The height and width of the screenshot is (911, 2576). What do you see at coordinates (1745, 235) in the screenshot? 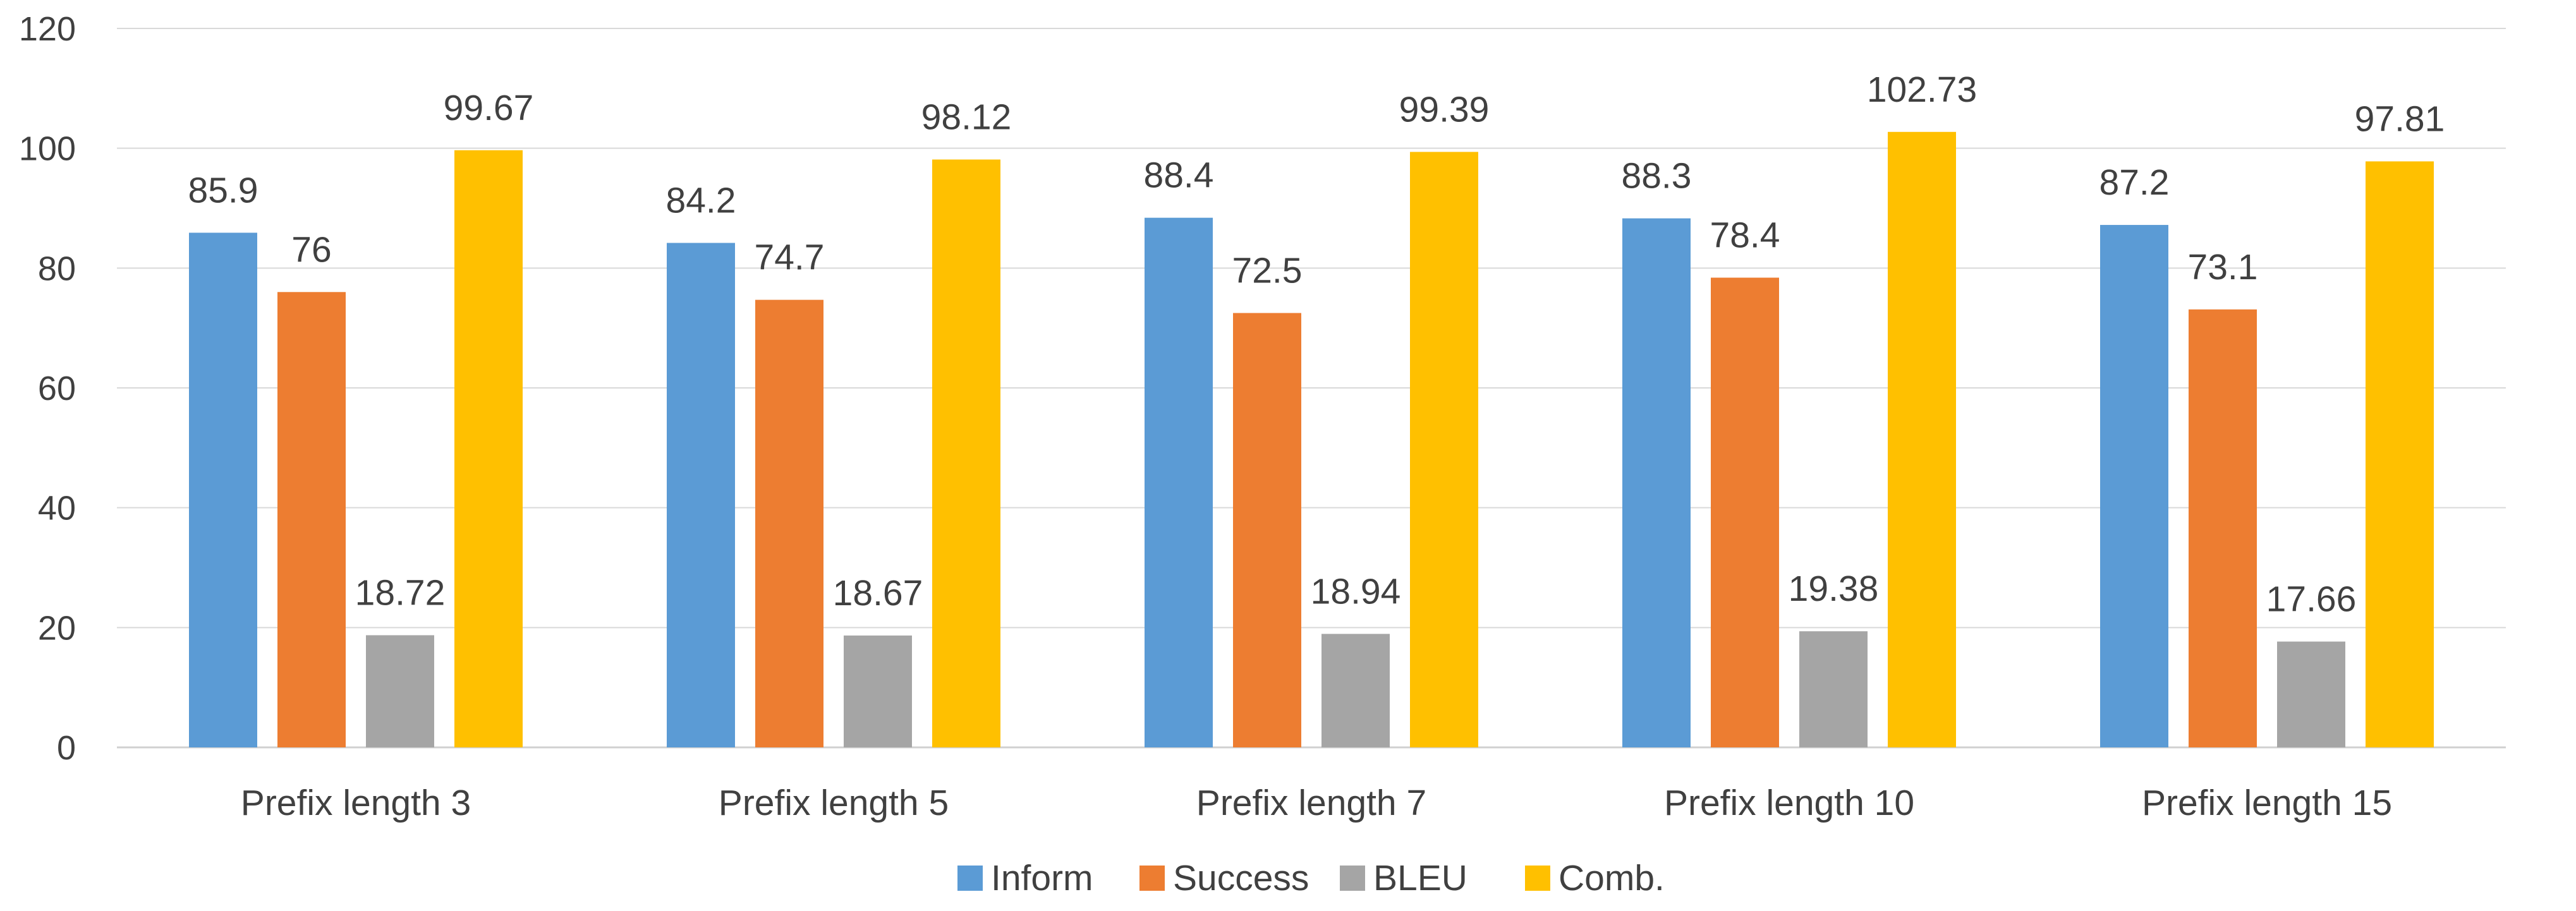
I see `data-label: 78.4` at bounding box center [1745, 235].